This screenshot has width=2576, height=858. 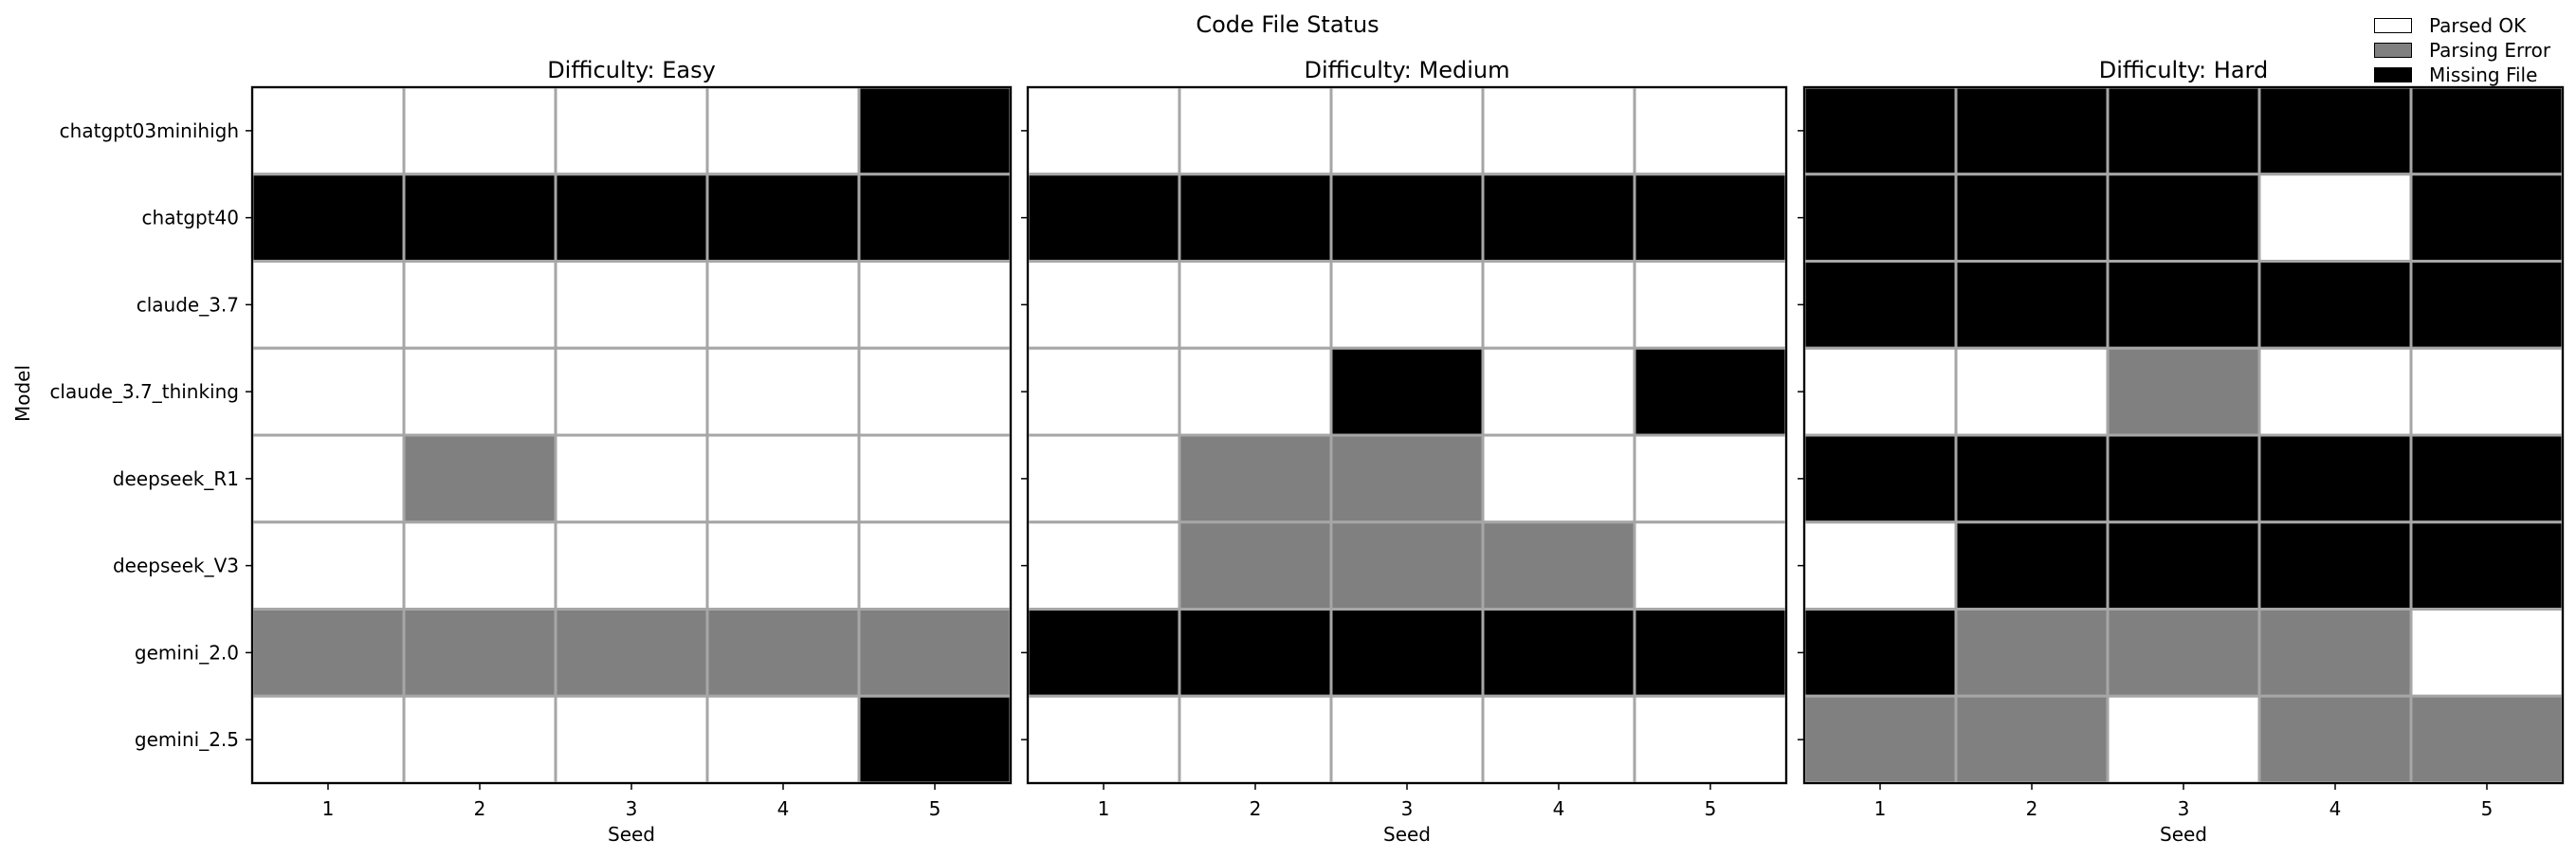 I want to click on legend-label-parsed-ok: Parsed OK, so click(x=2478, y=26).